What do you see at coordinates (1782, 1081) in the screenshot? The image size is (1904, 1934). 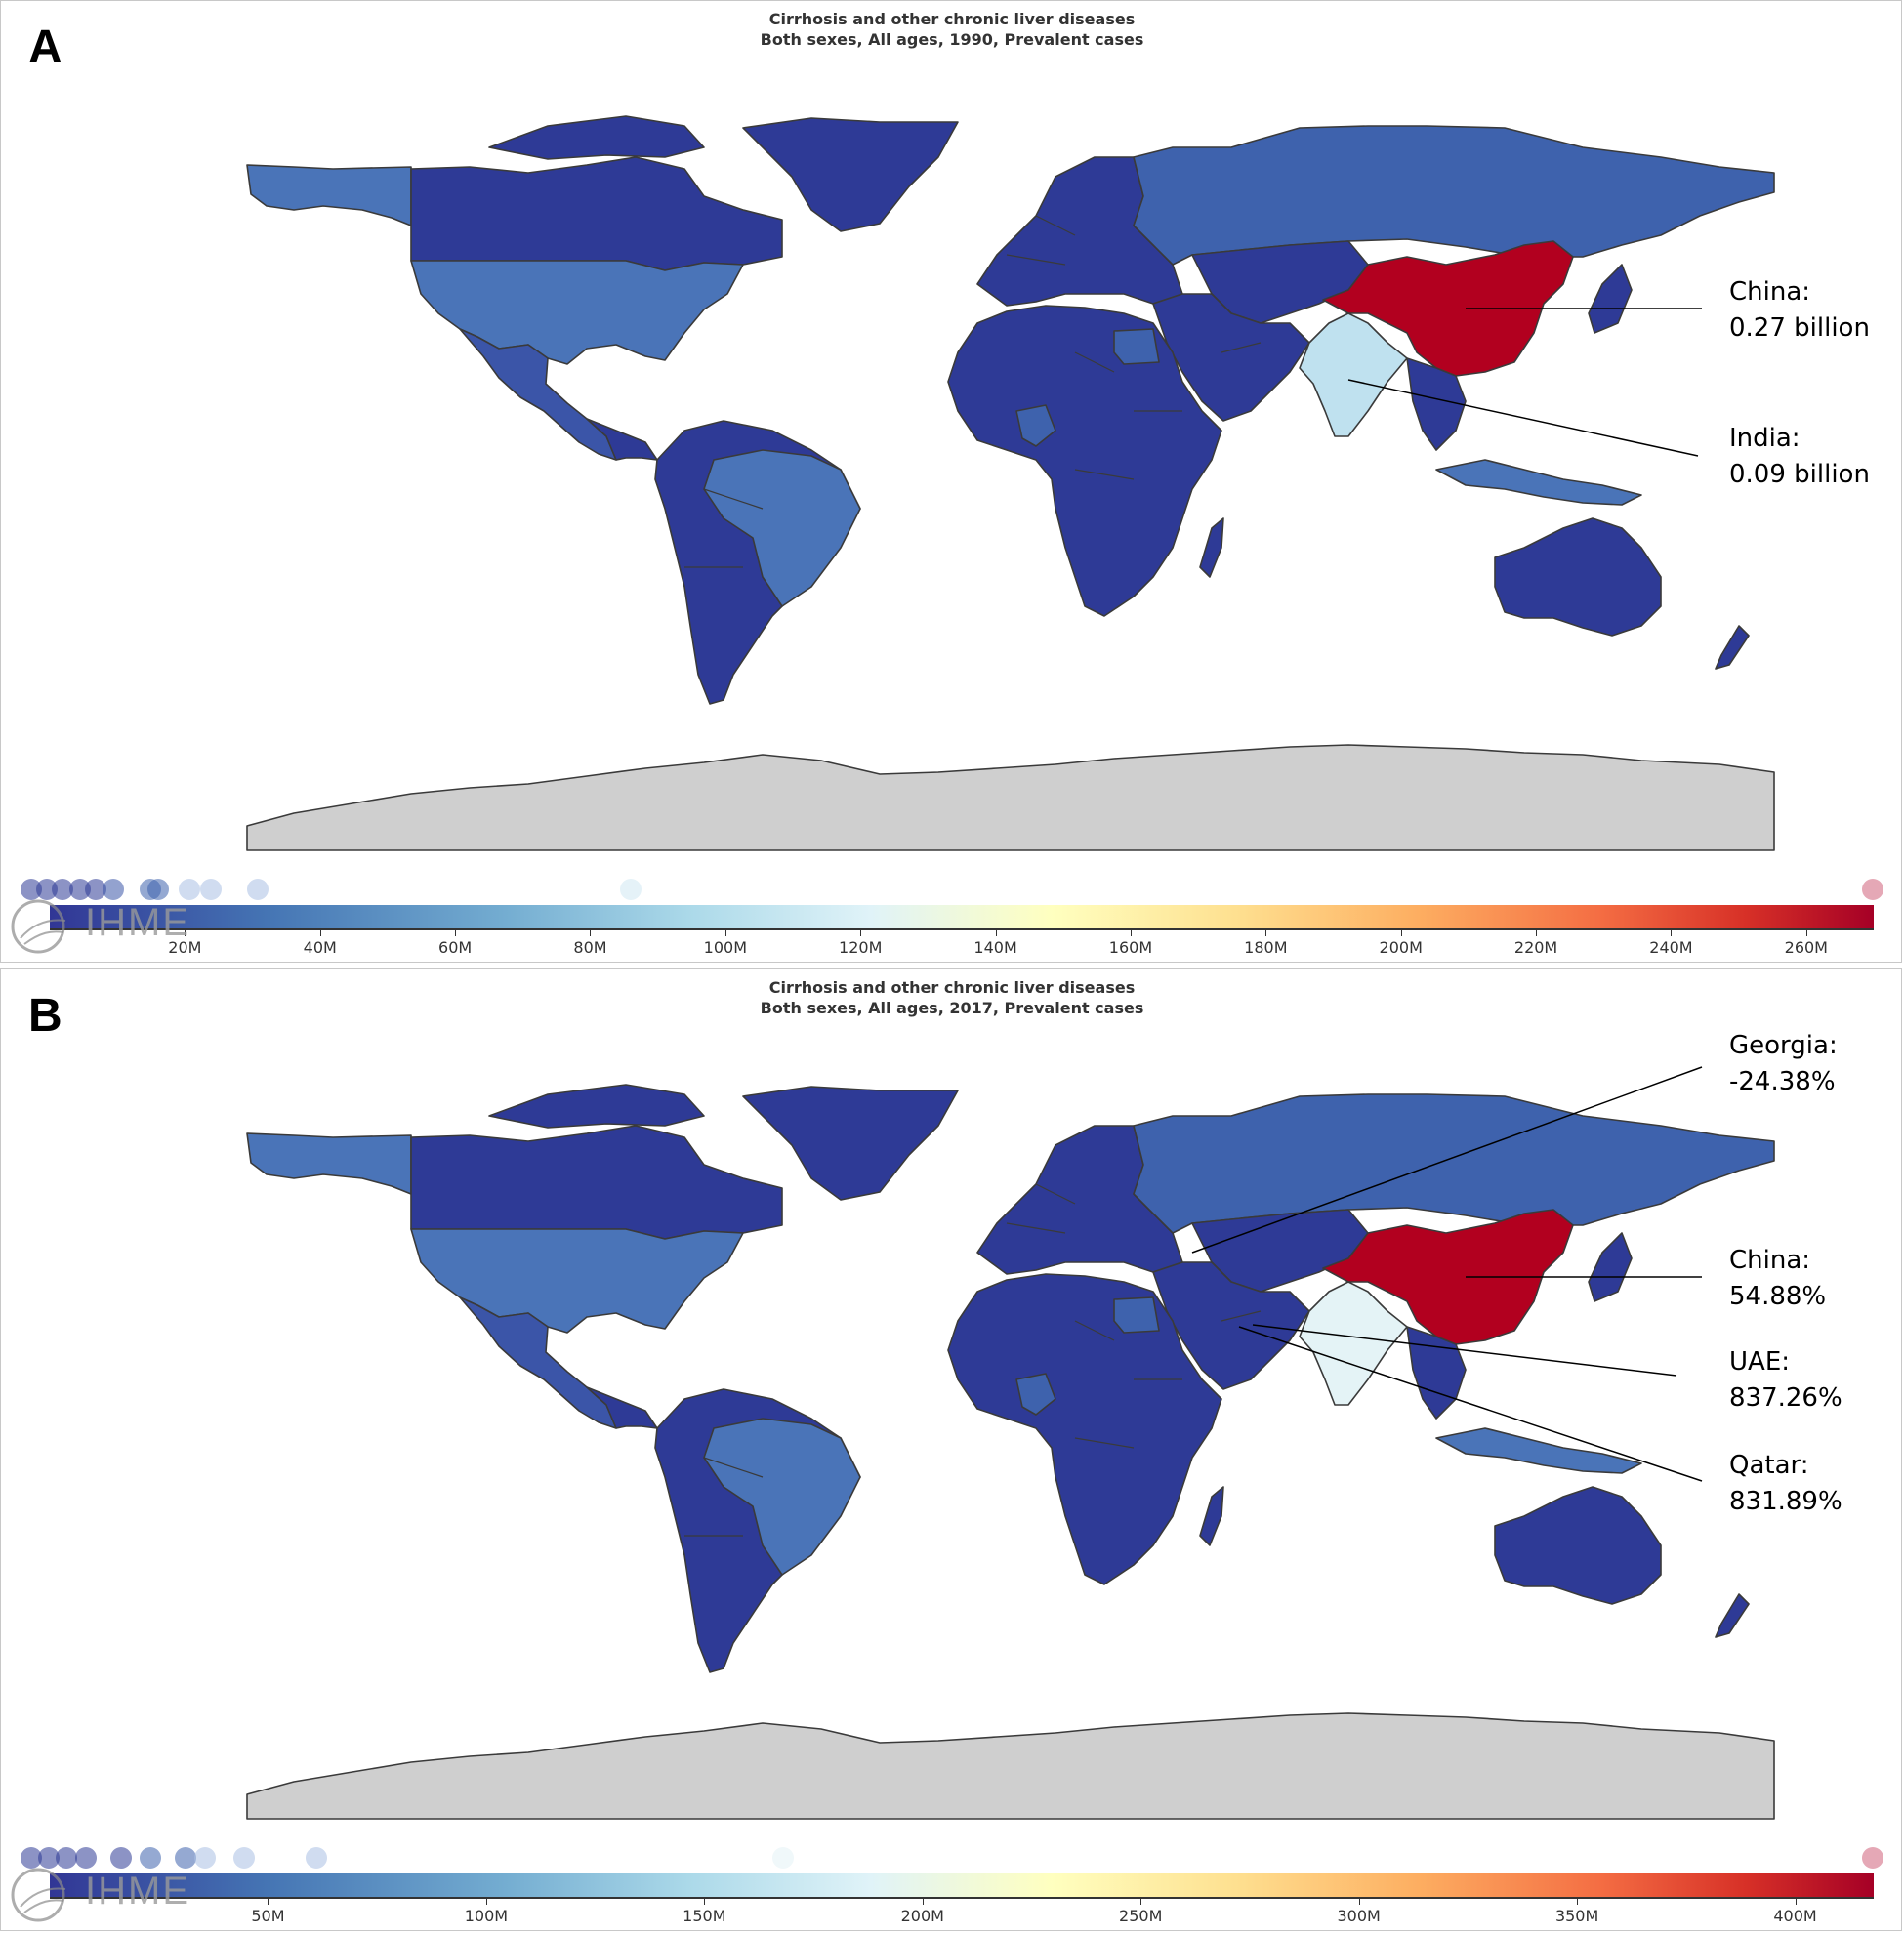 I see `callout-value: -24.38%` at bounding box center [1782, 1081].